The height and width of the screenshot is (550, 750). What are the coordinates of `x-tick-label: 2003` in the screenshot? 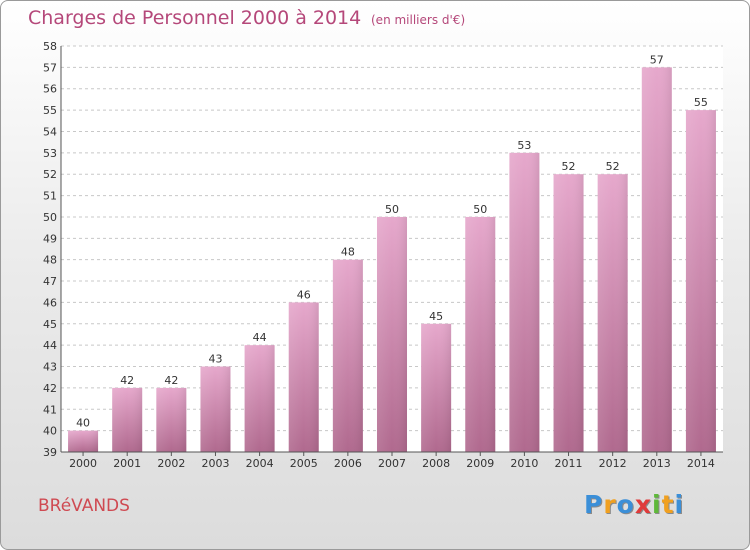 It's located at (215, 463).